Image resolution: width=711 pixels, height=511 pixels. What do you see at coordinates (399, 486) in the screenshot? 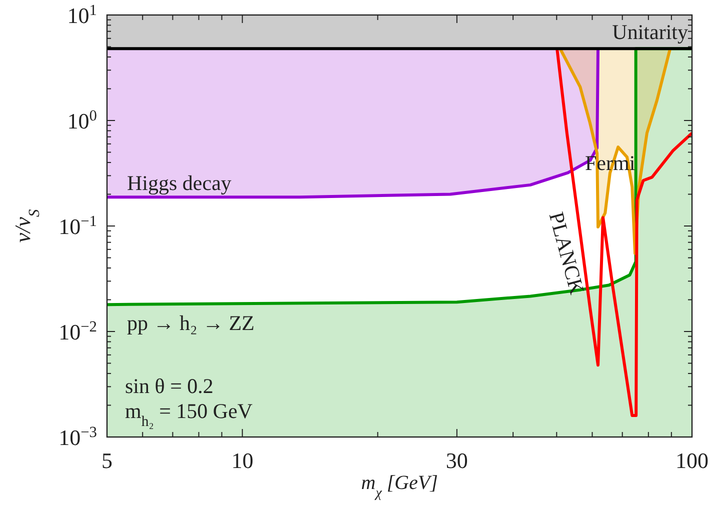
I see `x-axis-title: m$_{χ}$ [GeV]` at bounding box center [399, 486].